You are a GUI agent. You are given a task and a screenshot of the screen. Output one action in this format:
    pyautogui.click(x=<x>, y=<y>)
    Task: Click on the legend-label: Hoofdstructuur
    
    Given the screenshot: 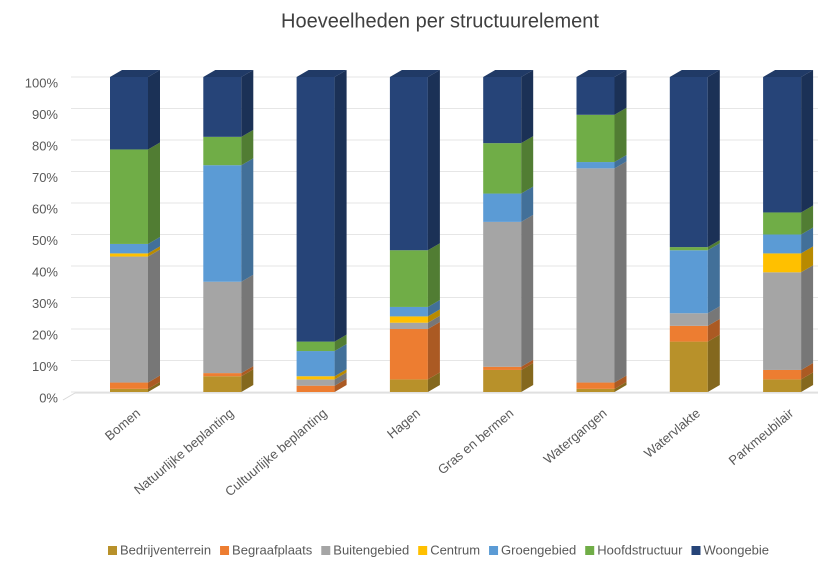 What is the action you would take?
    pyautogui.click(x=640, y=549)
    